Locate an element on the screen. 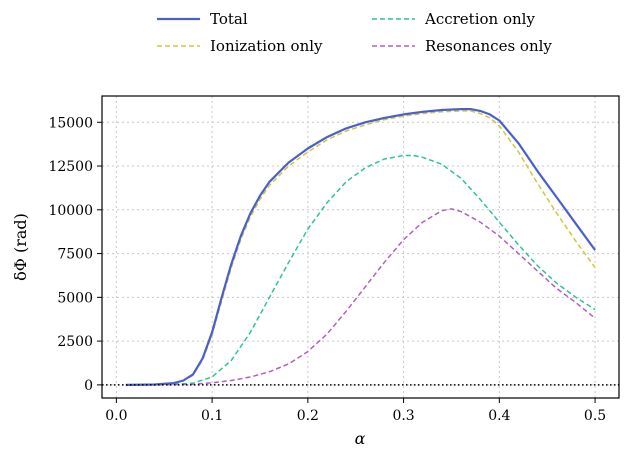 The width and height of the screenshot is (630, 449). y-tick-label: 5000 is located at coordinates (75, 298).